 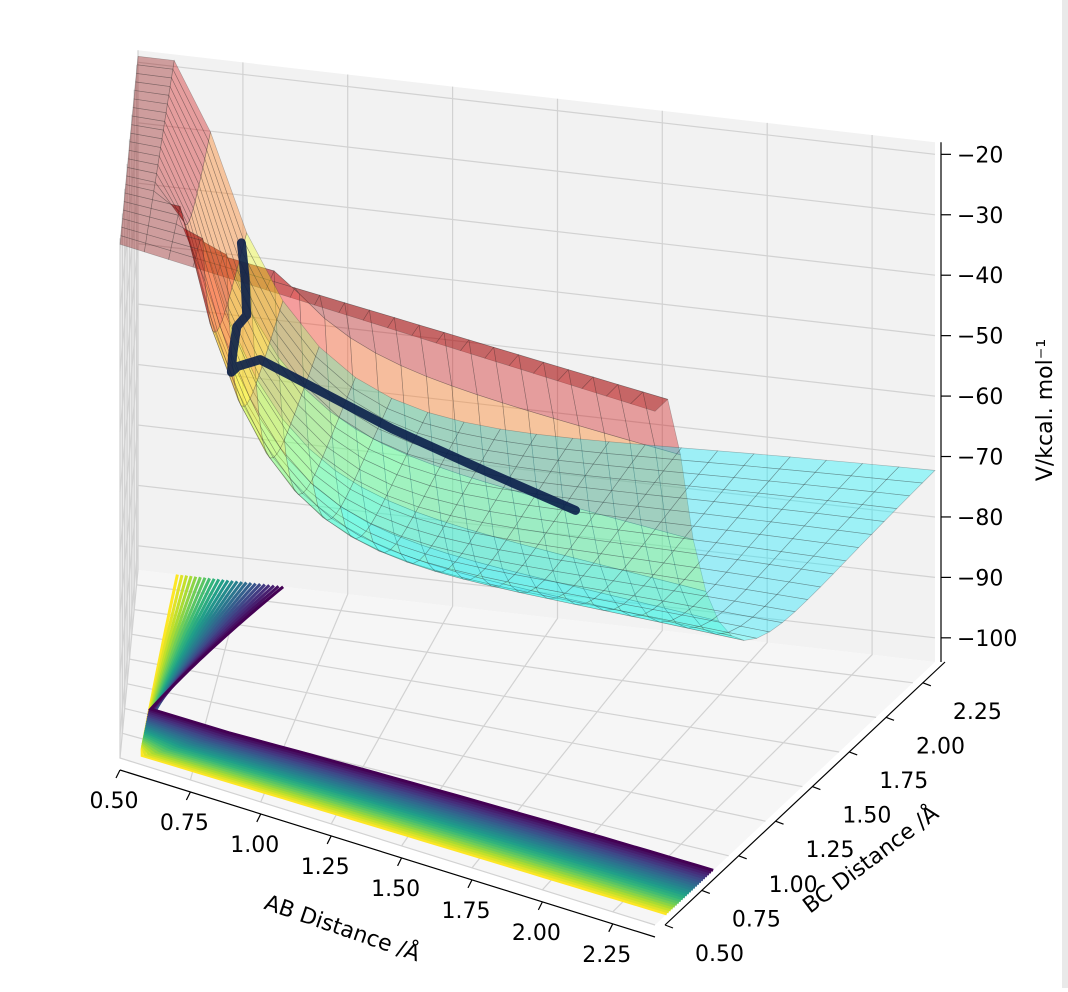 I want to click on x-tick-label: 2.25, so click(x=606, y=955).